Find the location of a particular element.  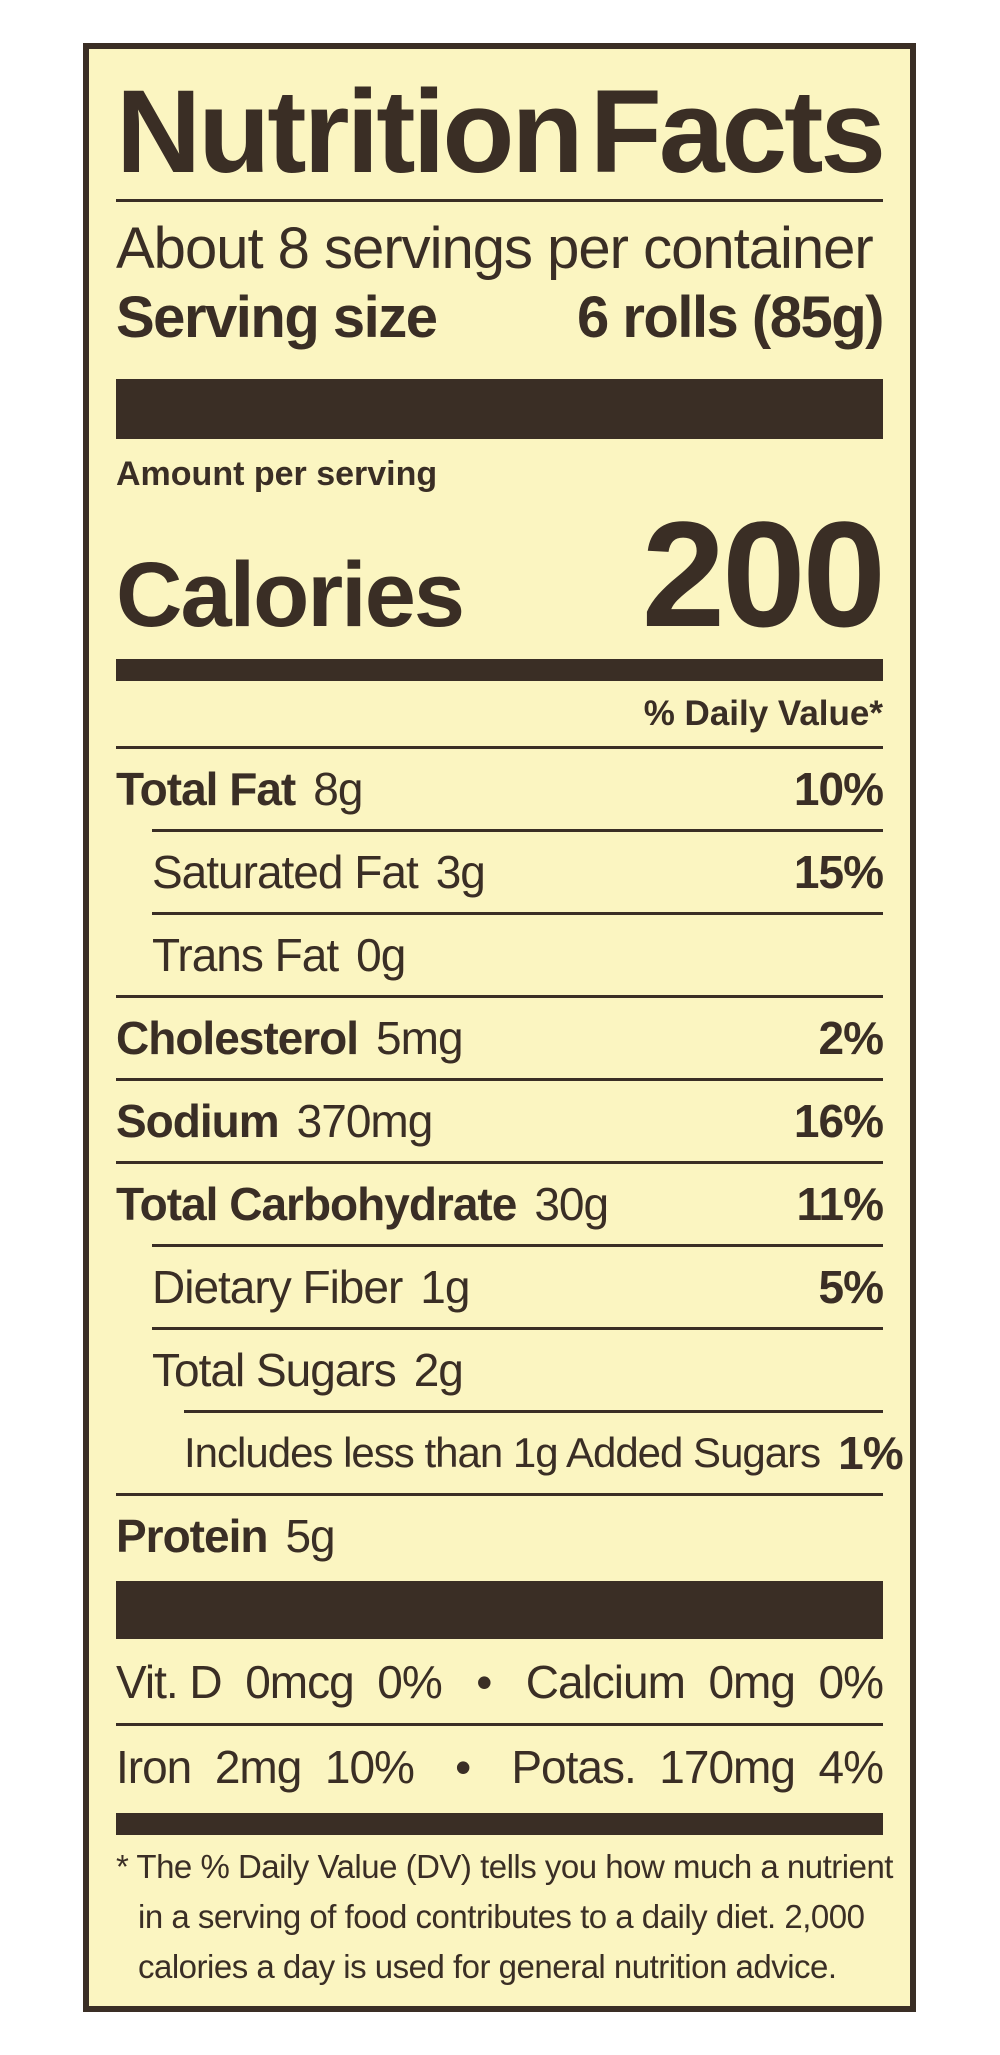

nutrient-row-added-sugars: Includes less than 1g Added Sugars 1% is located at coordinates (510, 1453).